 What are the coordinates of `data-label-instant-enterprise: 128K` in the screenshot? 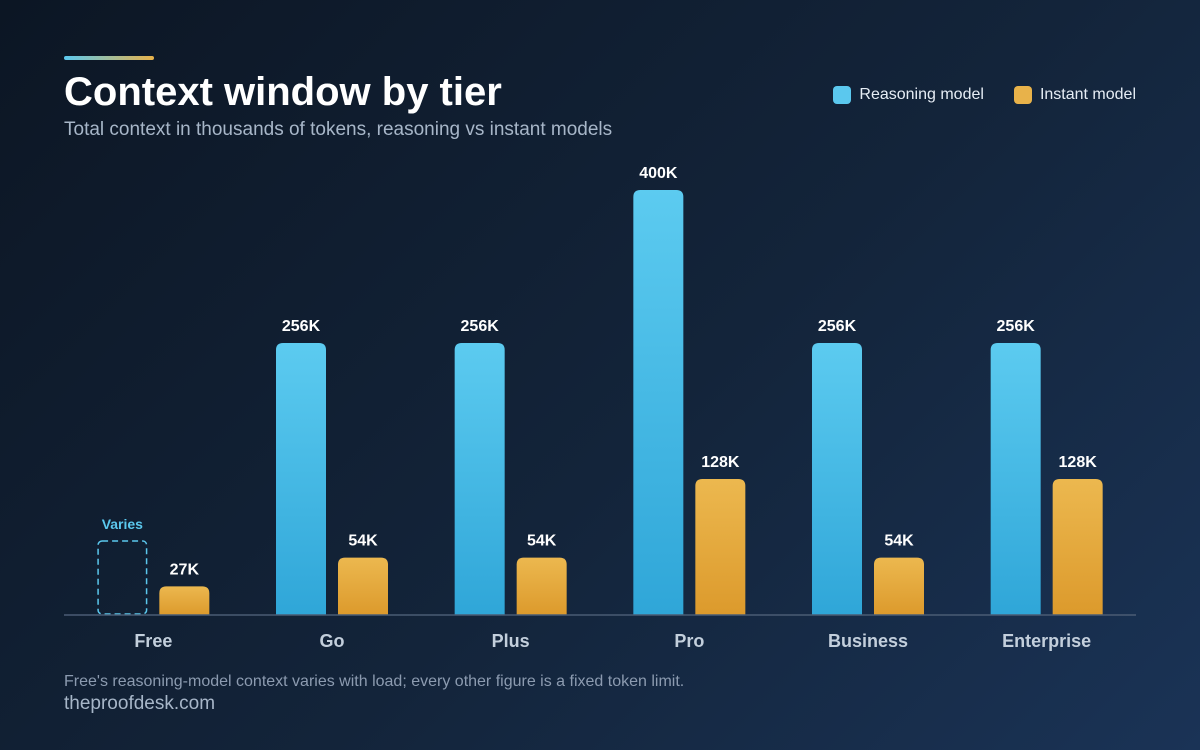 It's located at (1078, 462).